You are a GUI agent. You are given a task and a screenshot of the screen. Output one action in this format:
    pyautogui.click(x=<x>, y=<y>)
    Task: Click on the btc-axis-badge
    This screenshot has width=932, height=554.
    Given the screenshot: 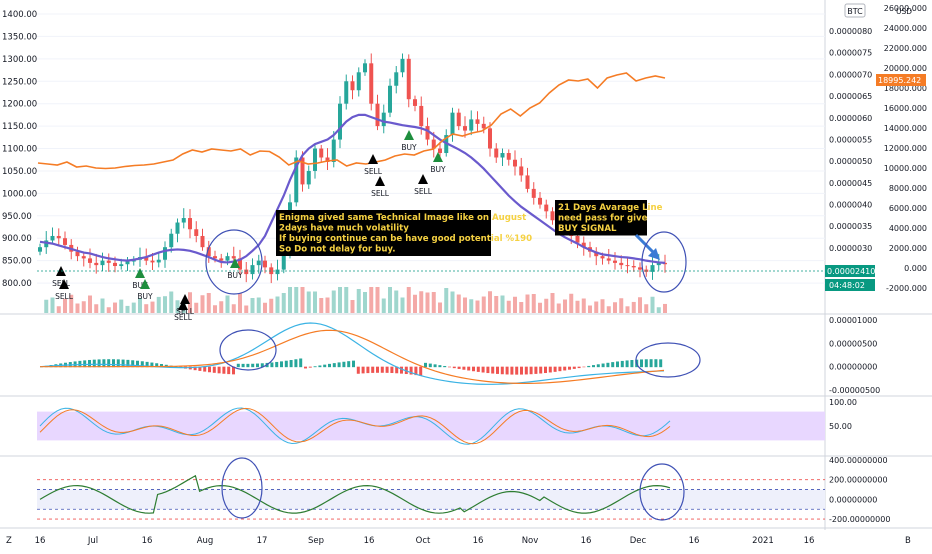 What is the action you would take?
    pyautogui.click(x=855, y=10)
    